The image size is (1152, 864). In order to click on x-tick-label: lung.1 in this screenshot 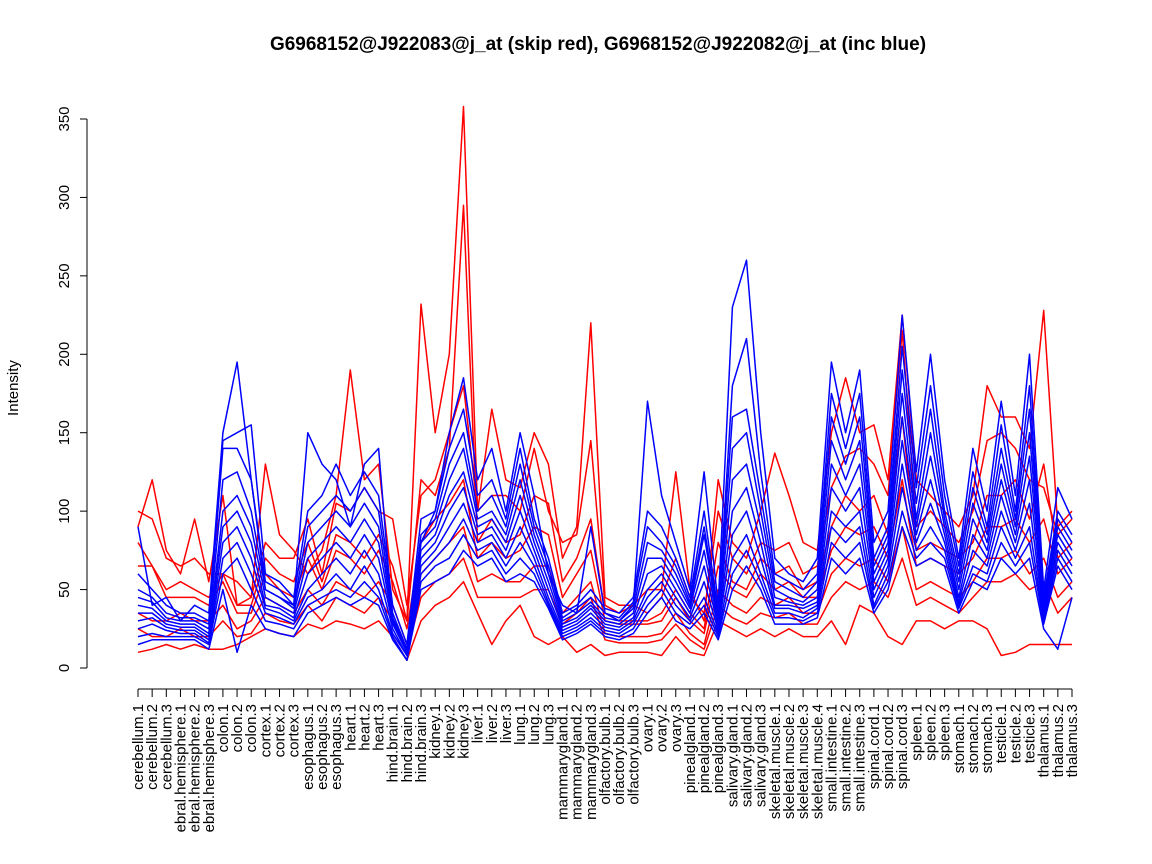, I will do `click(520, 724)`.